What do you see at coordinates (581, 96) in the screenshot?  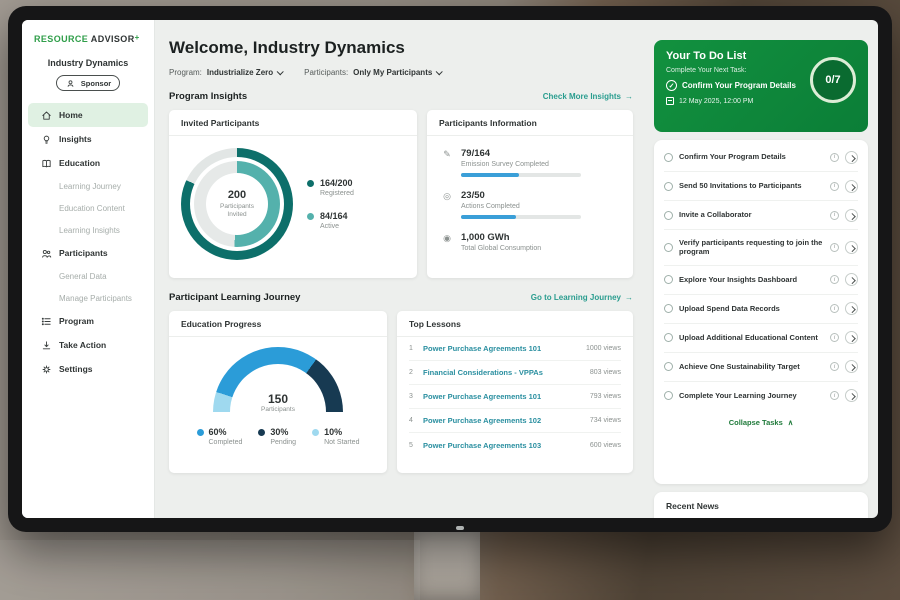 I see `link-label: Check More Insights` at bounding box center [581, 96].